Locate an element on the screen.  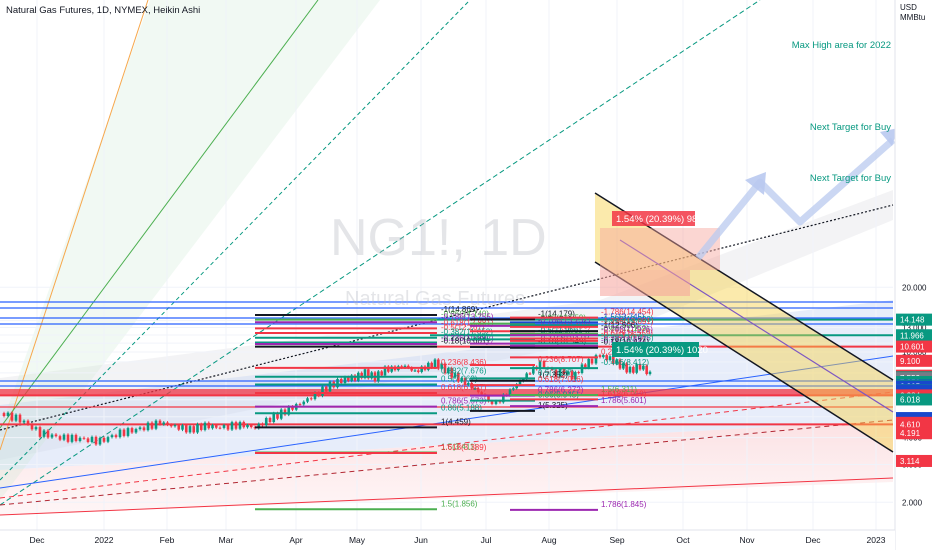
x-tick-label: Sep is located at coordinates (616, 540).